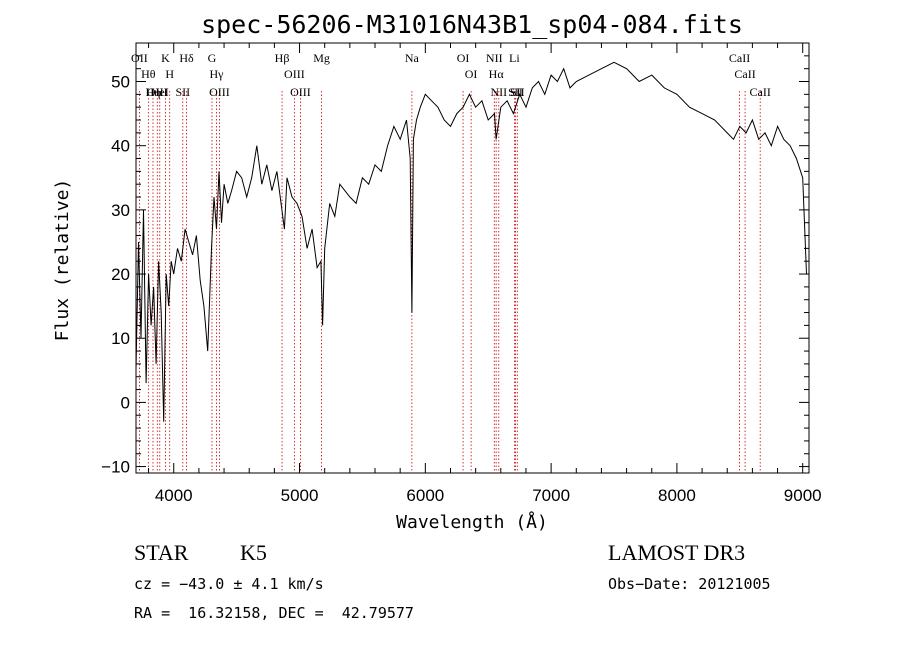  I want to click on line-label: H, so click(169, 74).